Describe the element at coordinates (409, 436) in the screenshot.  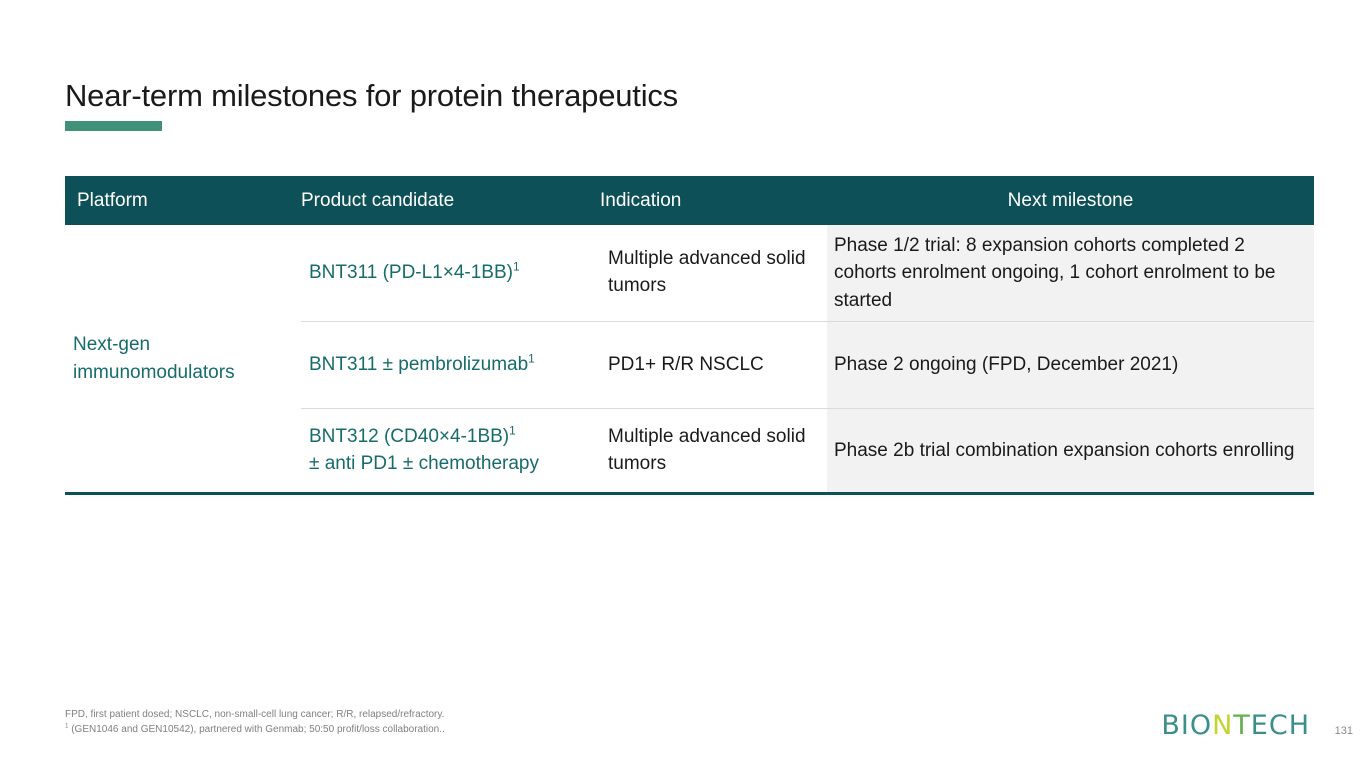
I see `product-name-line1: BNT312 (CD40×4-1BB)` at that location.